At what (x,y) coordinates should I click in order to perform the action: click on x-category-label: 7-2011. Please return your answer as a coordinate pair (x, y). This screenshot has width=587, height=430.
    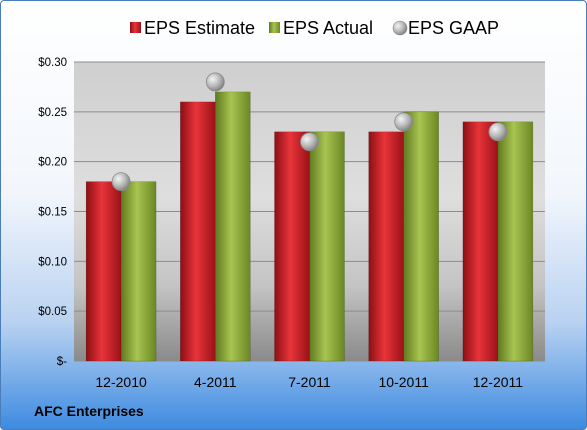
    Looking at the image, I should click on (309, 382).